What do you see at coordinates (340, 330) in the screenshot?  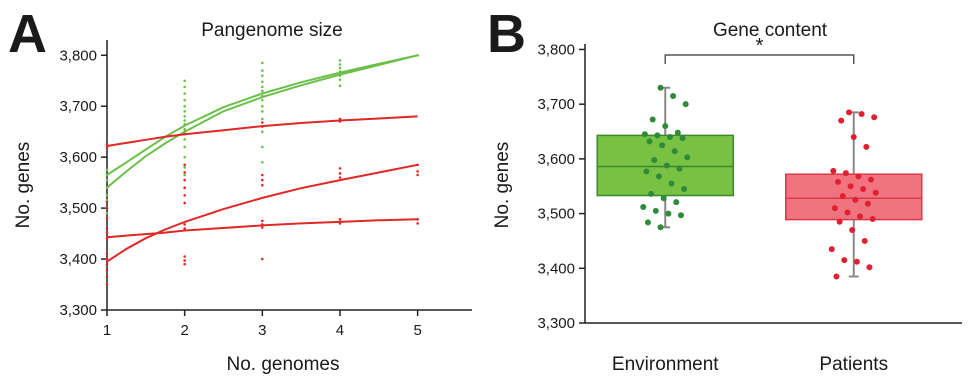 I see `panel-a-x-tick-label: 4` at bounding box center [340, 330].